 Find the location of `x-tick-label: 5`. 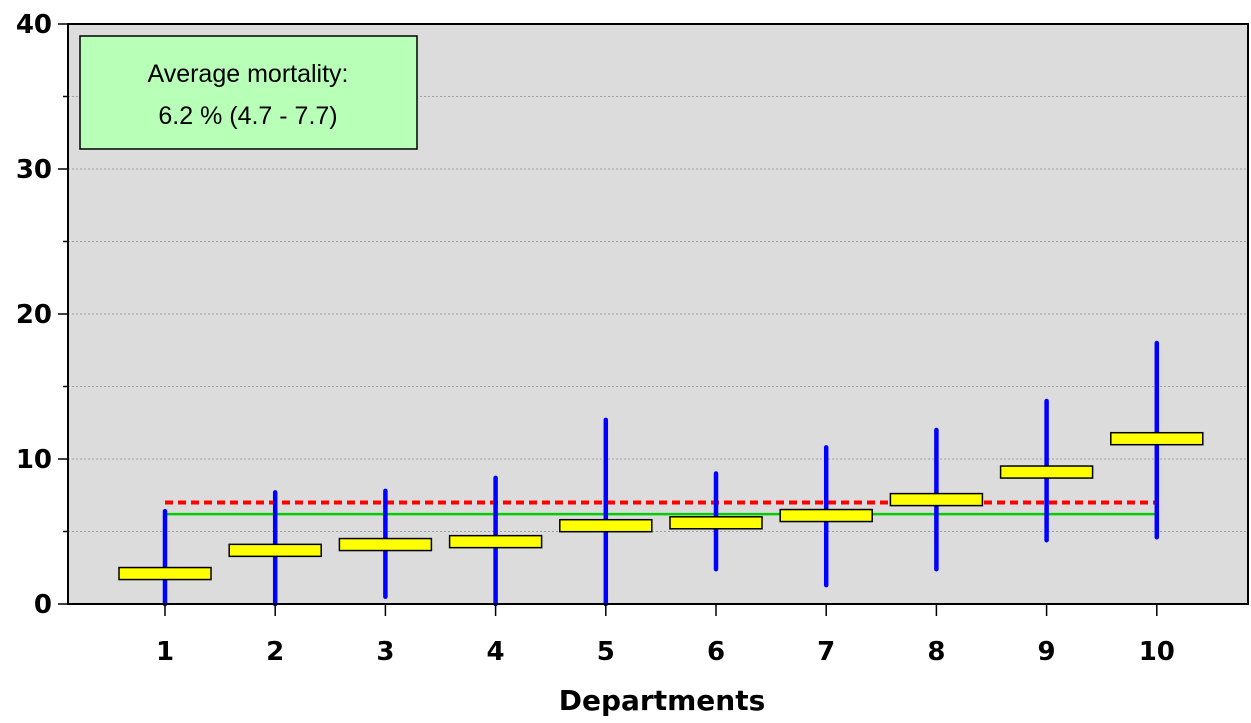

x-tick-label: 5 is located at coordinates (606, 652).